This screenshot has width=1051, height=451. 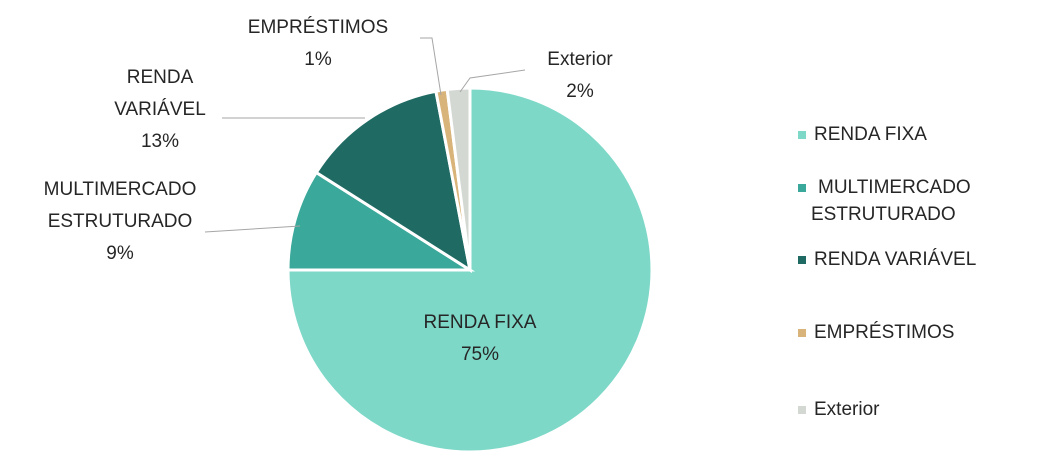 I want to click on legend-label: Exterior, so click(x=847, y=409).